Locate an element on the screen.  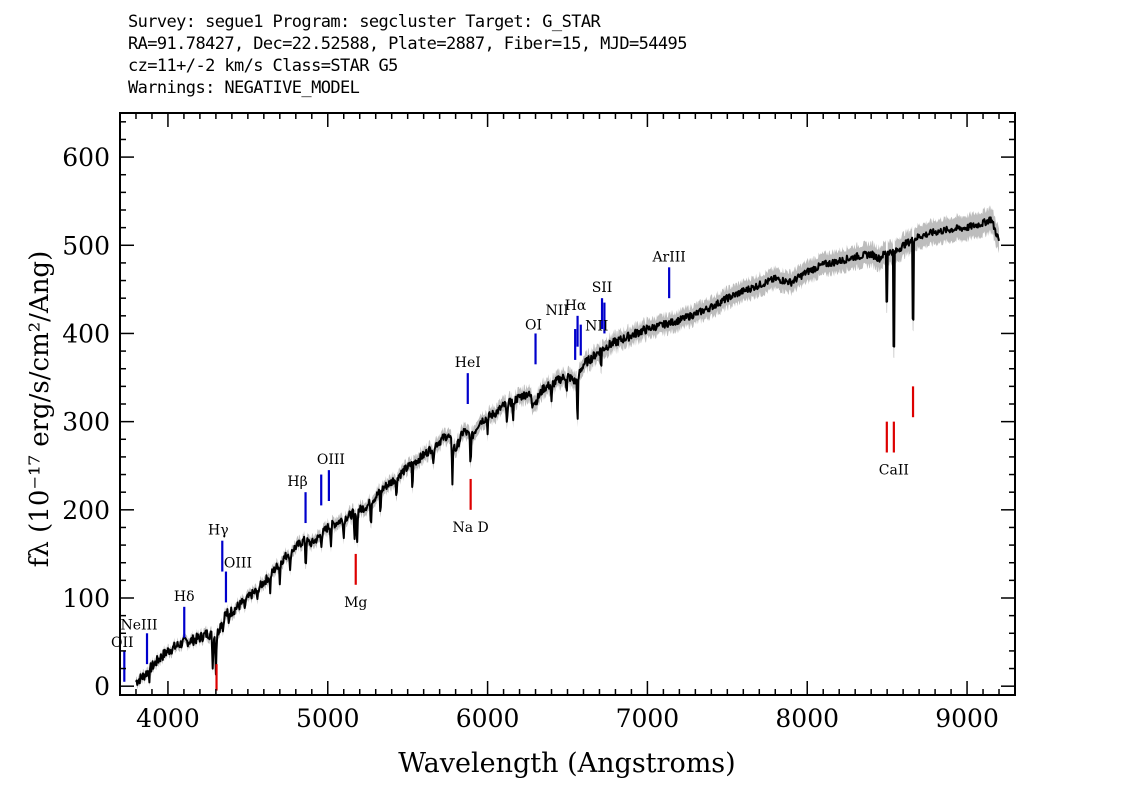
x-tick-label: 7000 is located at coordinates (648, 718).